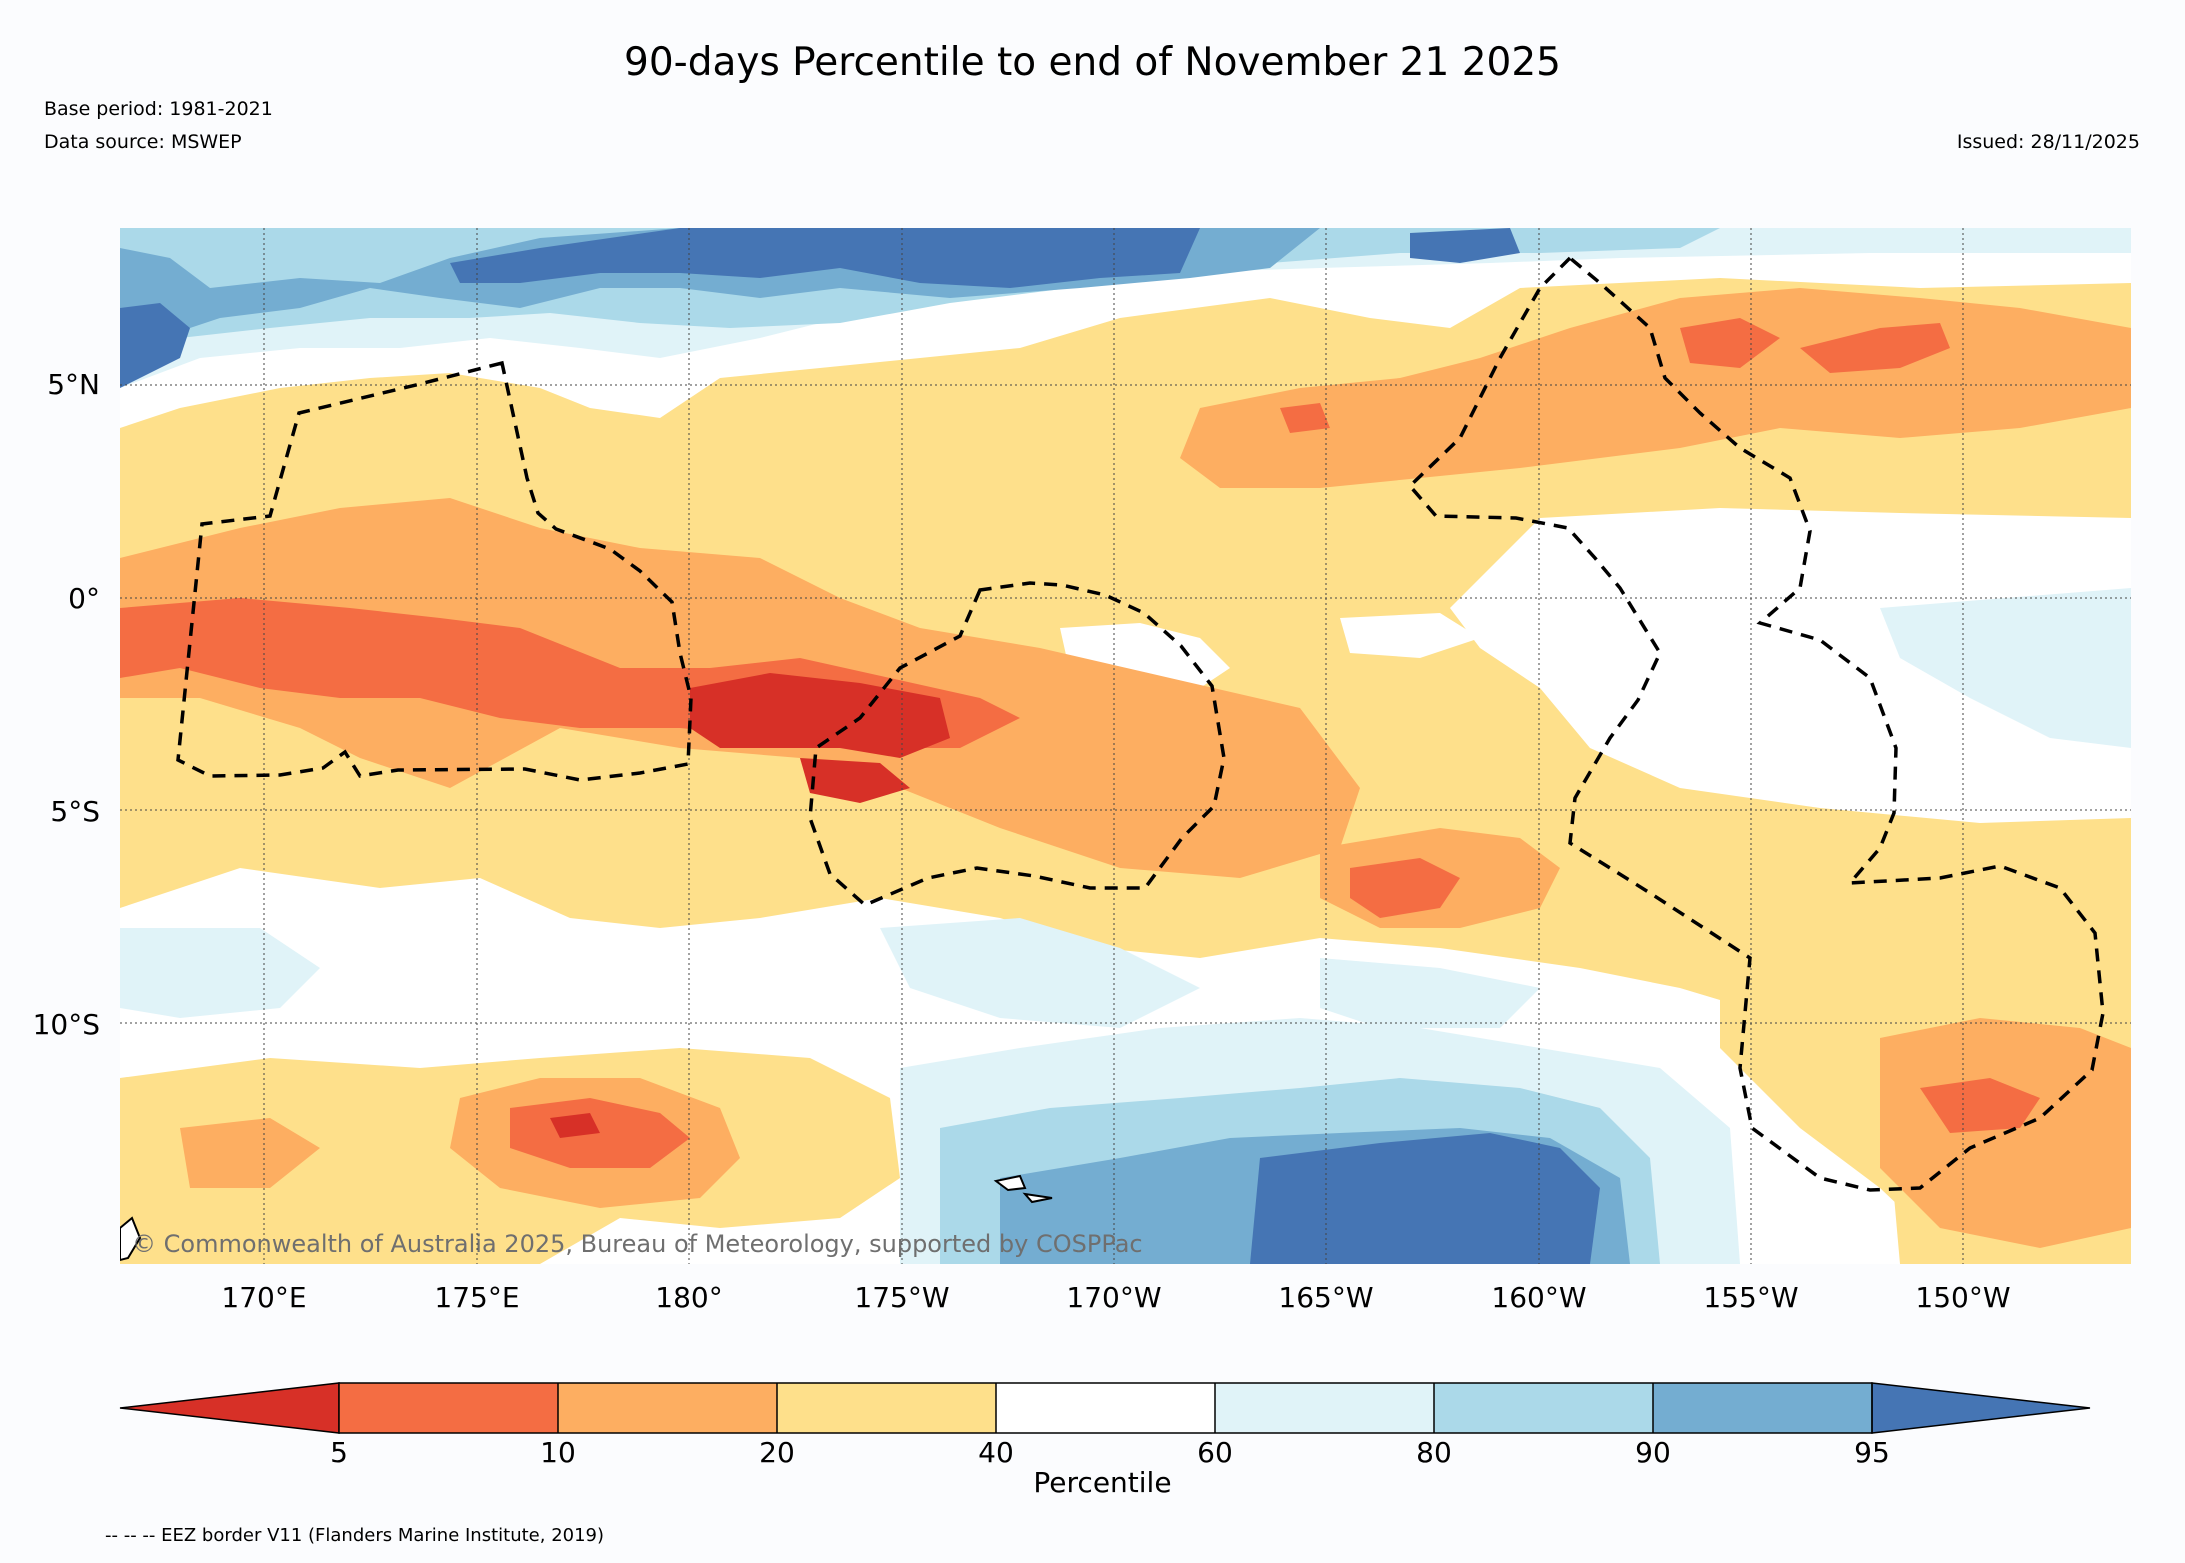 The height and width of the screenshot is (1563, 2185). What do you see at coordinates (1017, 744) in the screenshot?
I see `eez-border-phoenix` at bounding box center [1017, 744].